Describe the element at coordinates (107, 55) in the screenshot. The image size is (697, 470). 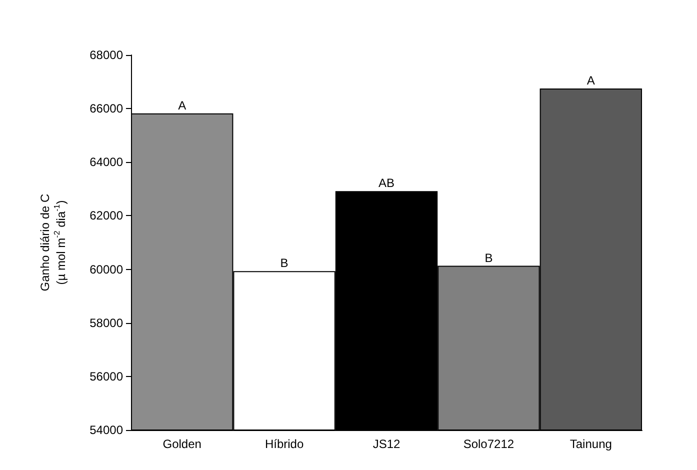
I see `y-tick-label: 68000` at that location.